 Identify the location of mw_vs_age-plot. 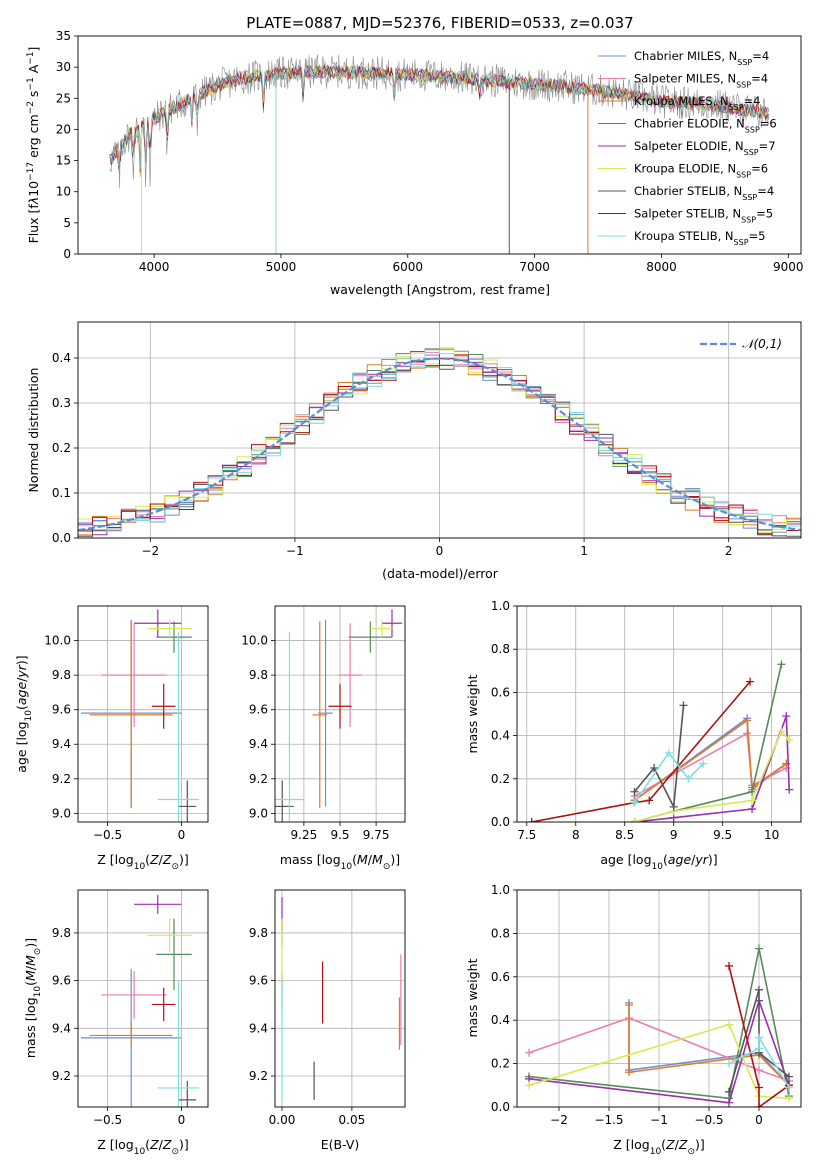
(660, 741).